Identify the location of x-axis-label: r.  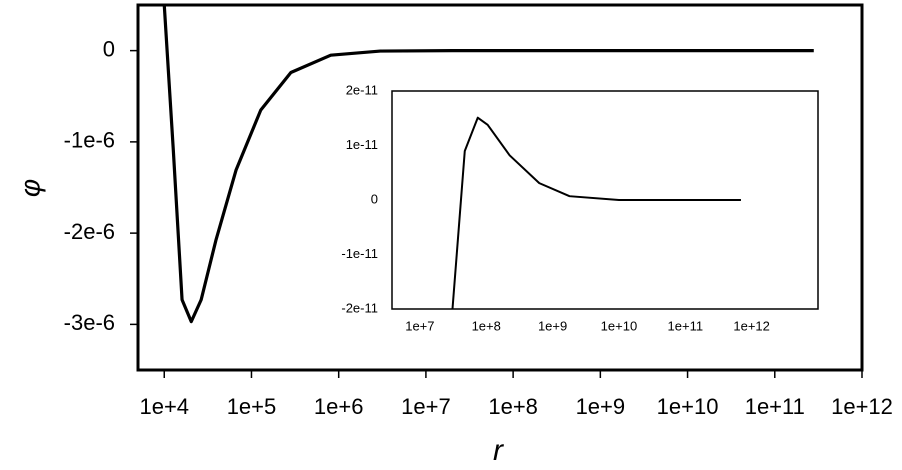
(498, 450).